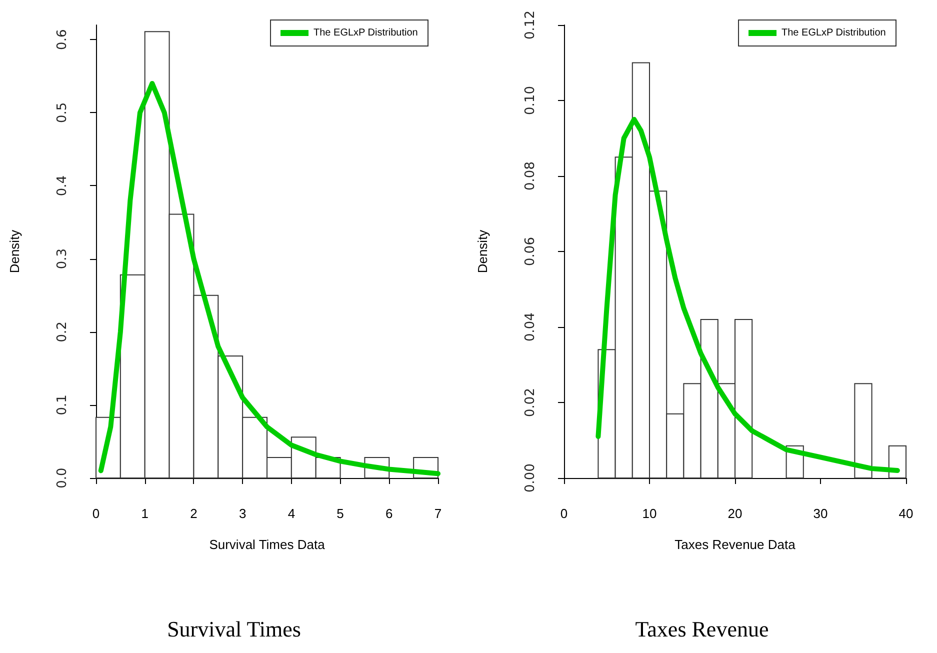 The height and width of the screenshot is (653, 937). What do you see at coordinates (530, 402) in the screenshot?
I see `y-tick-label: 0.02` at bounding box center [530, 402].